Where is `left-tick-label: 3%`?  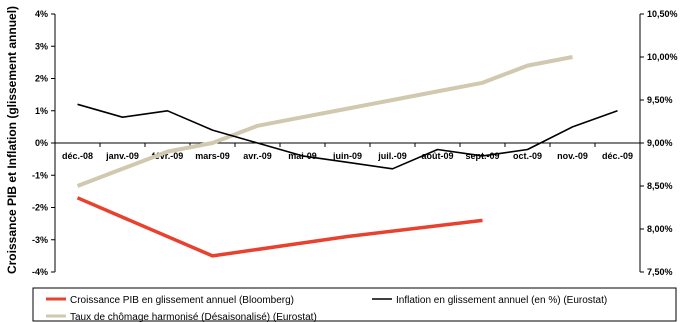
left-tick-label: 3% is located at coordinates (41, 46).